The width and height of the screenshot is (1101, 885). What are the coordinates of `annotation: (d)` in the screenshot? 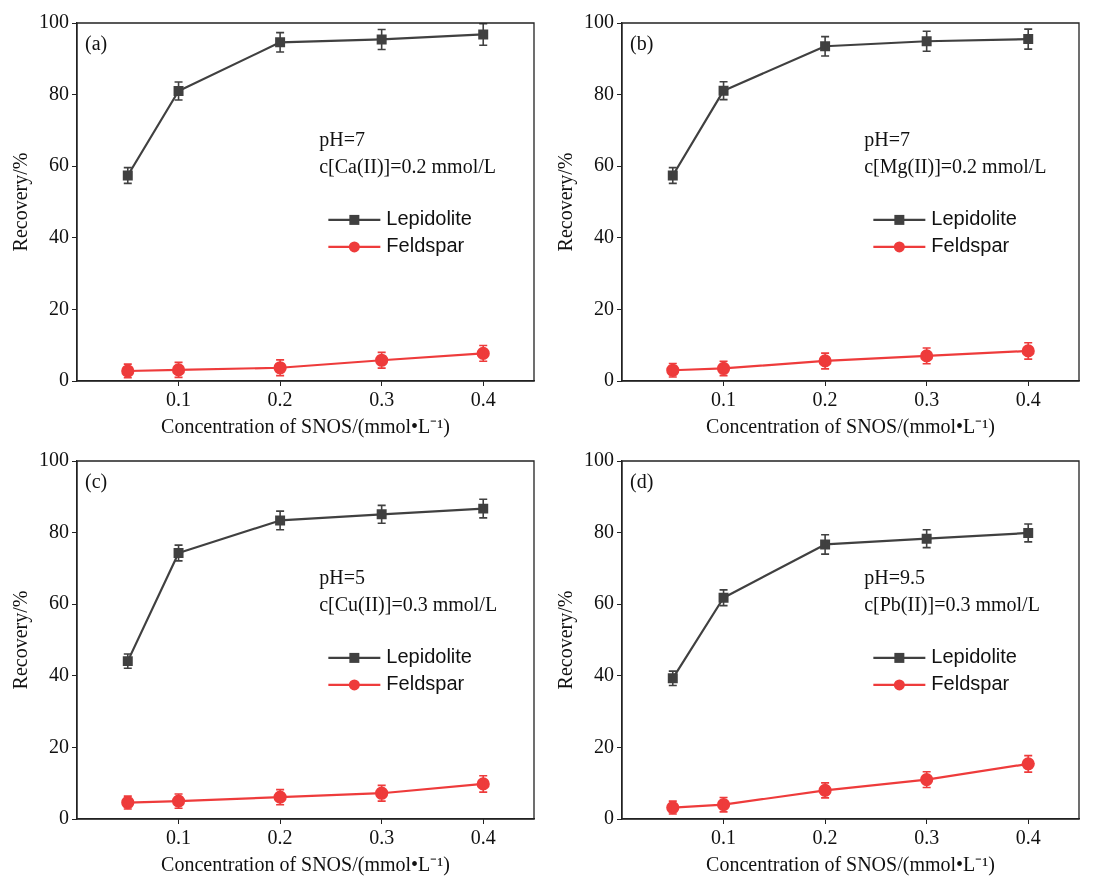 It's located at (642, 482).